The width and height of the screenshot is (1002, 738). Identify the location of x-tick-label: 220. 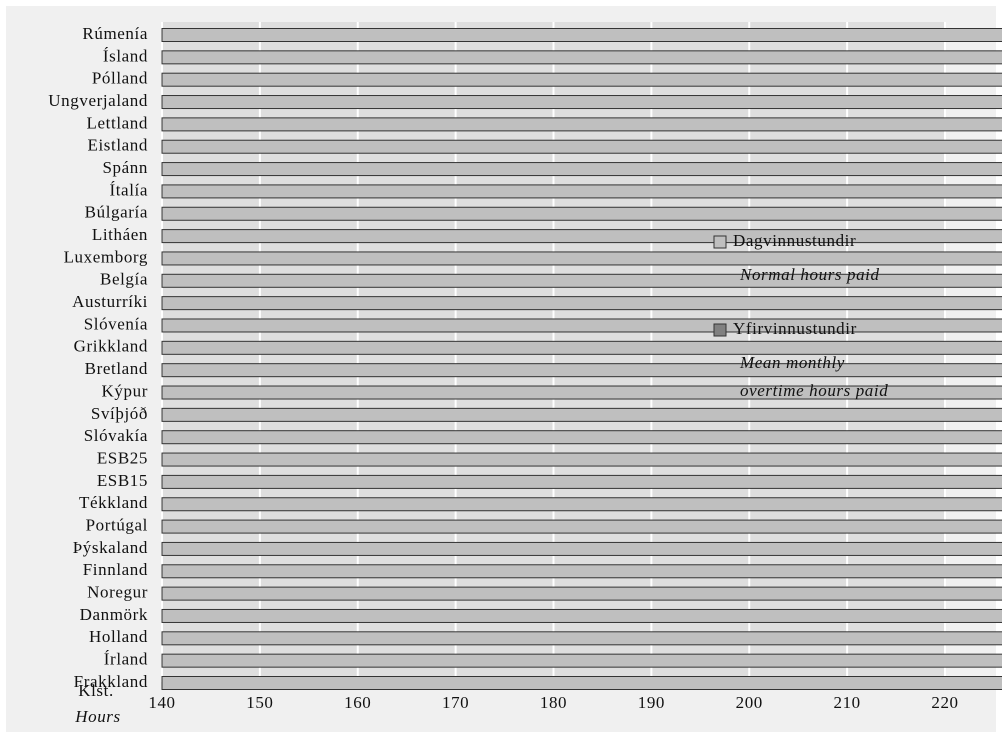
(944, 702).